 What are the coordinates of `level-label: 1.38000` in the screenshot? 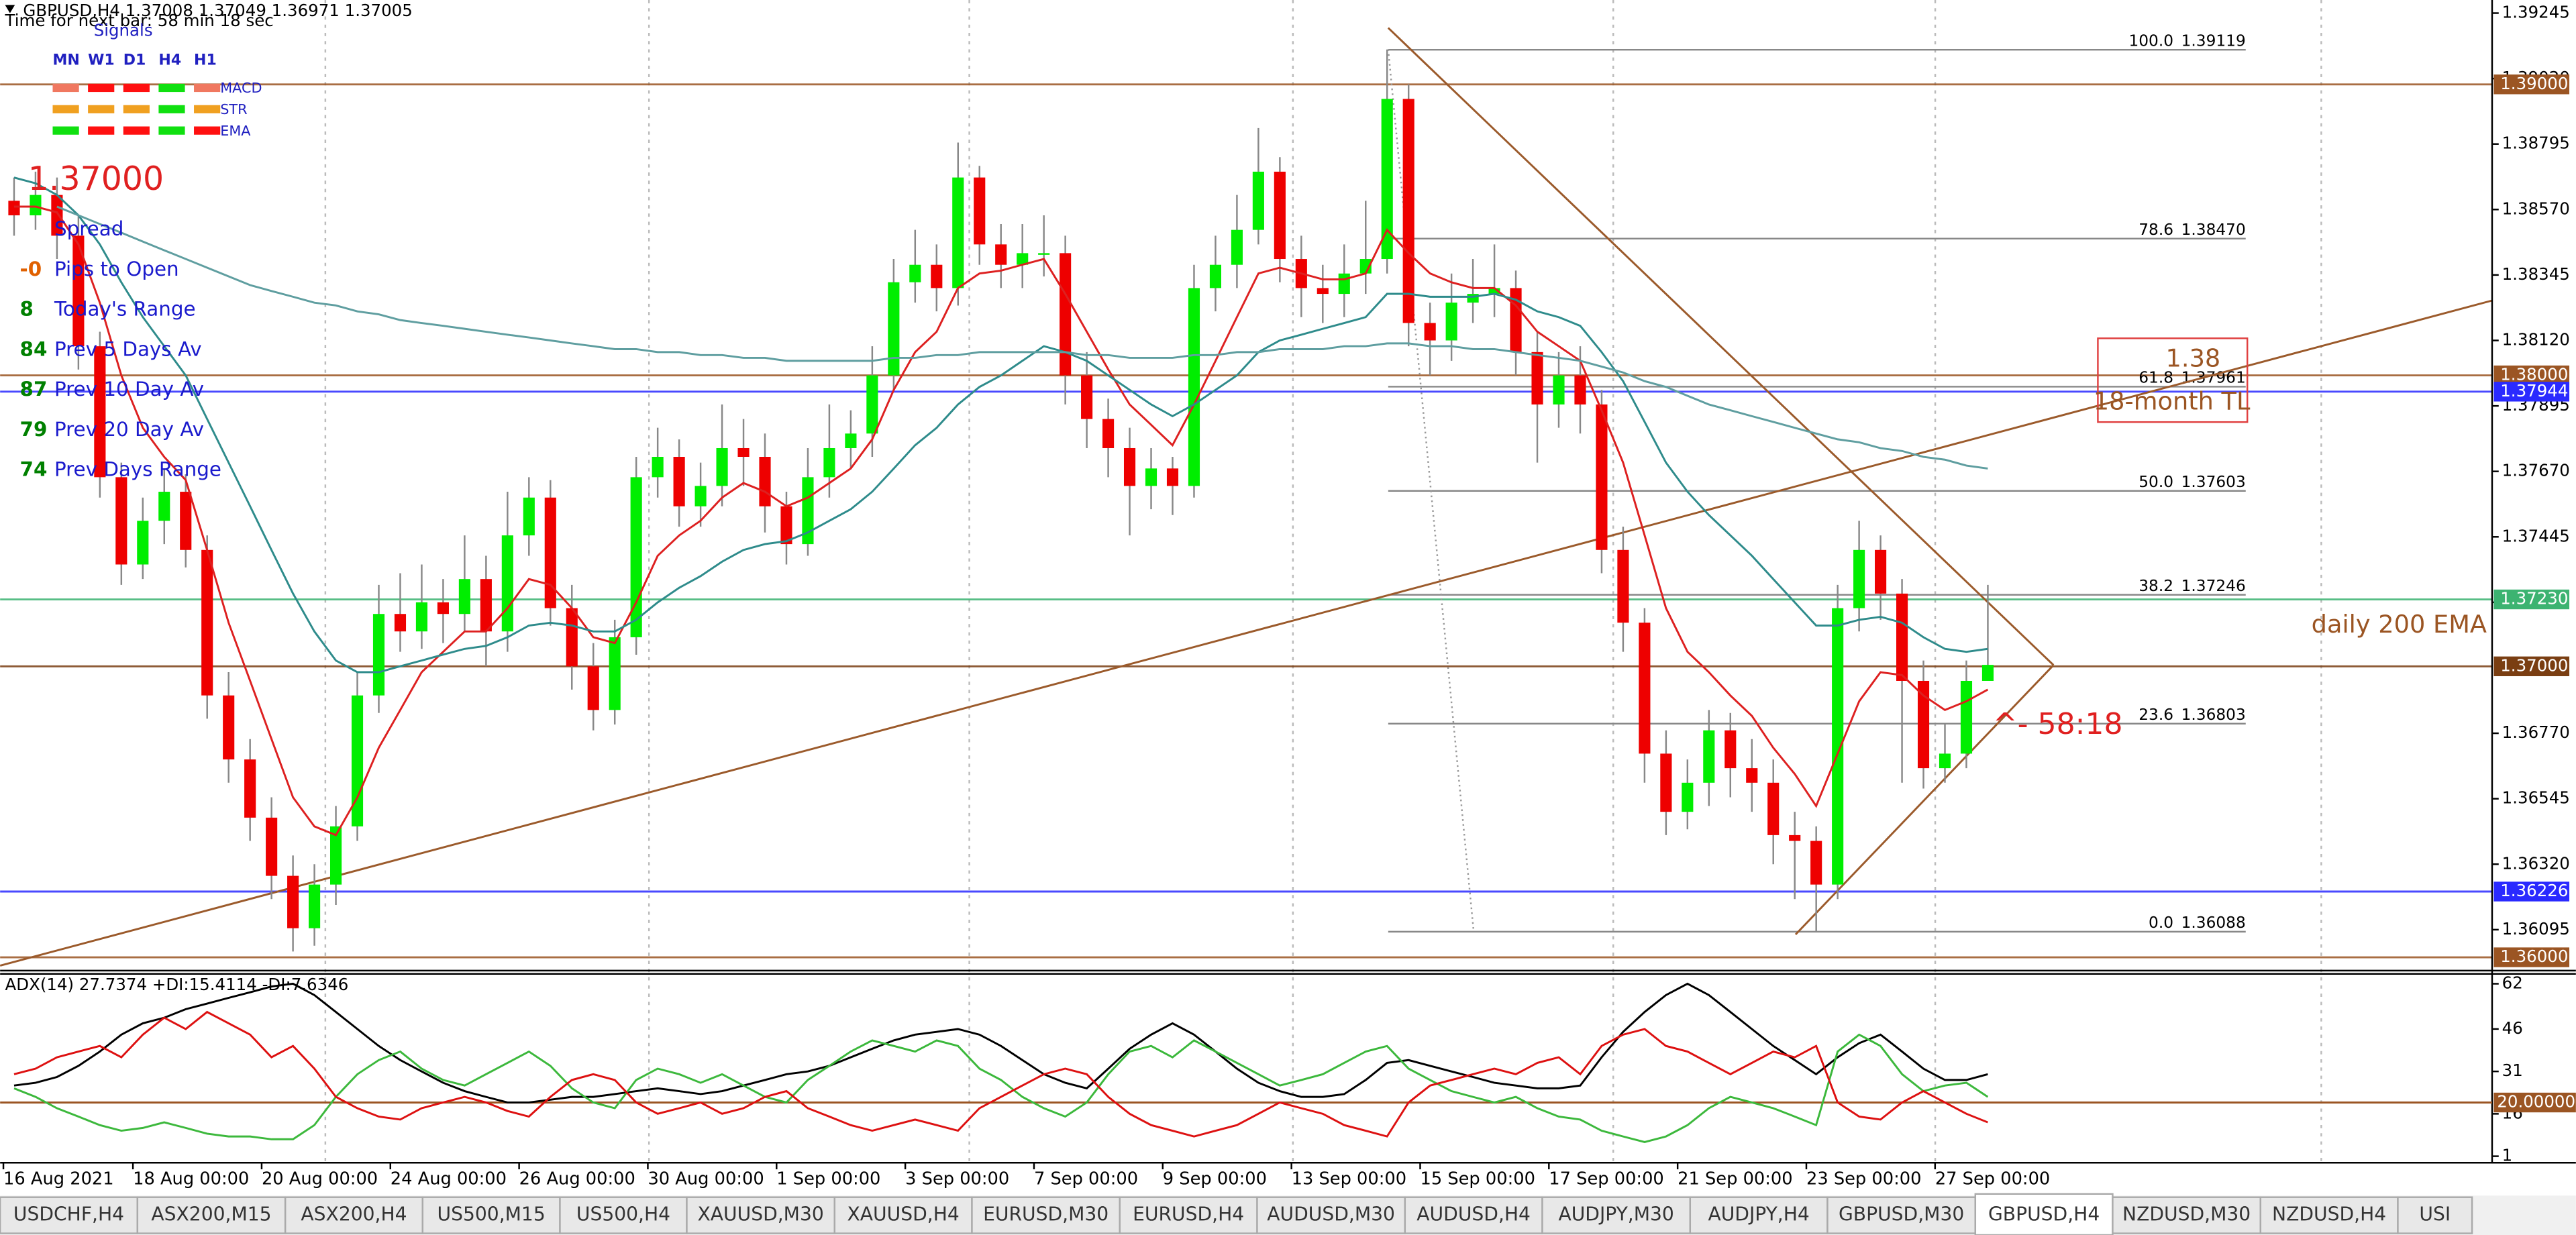 It's located at (2534, 375).